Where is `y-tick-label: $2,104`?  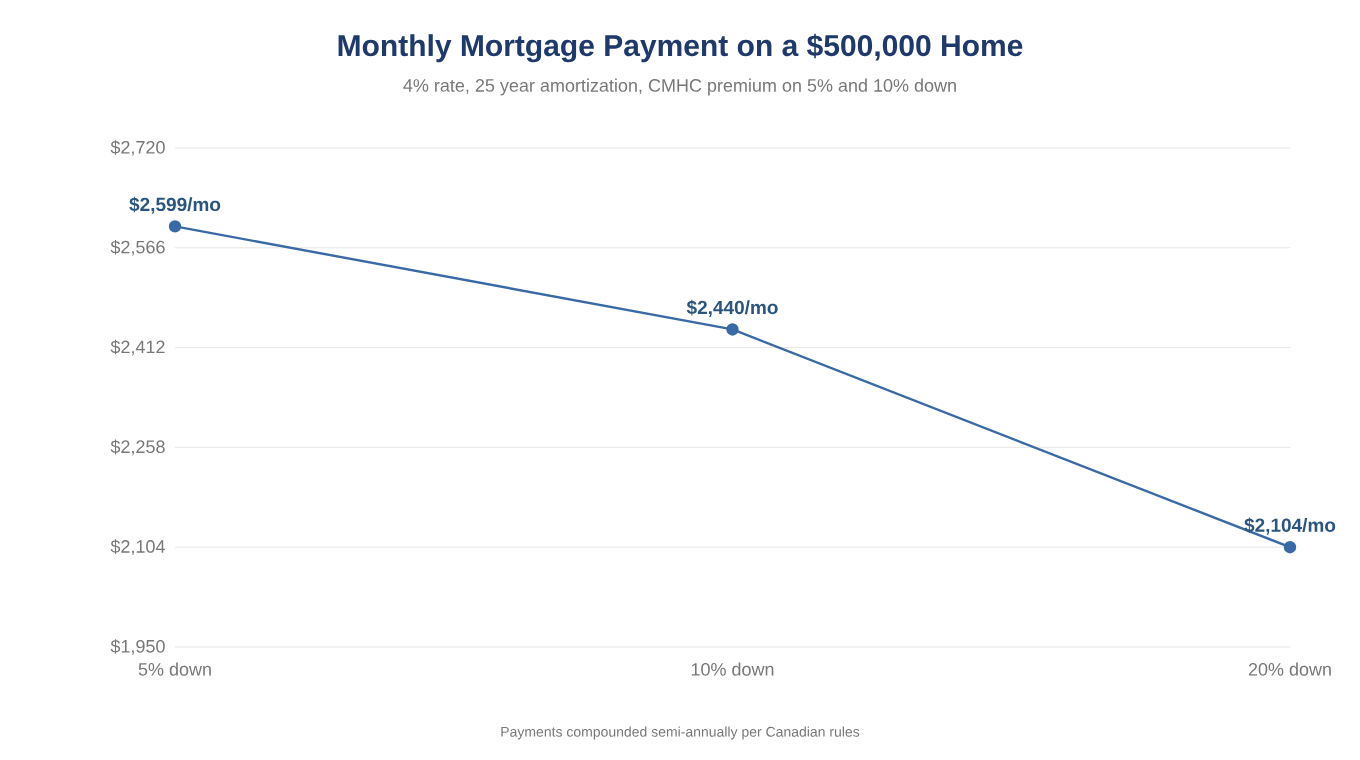 y-tick-label: $2,104 is located at coordinates (137, 547).